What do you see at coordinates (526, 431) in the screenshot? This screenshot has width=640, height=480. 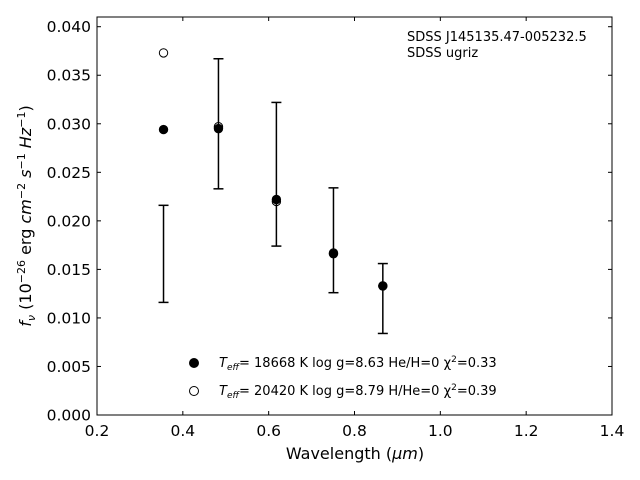 I see `x-tick-label: 1.2` at bounding box center [526, 431].